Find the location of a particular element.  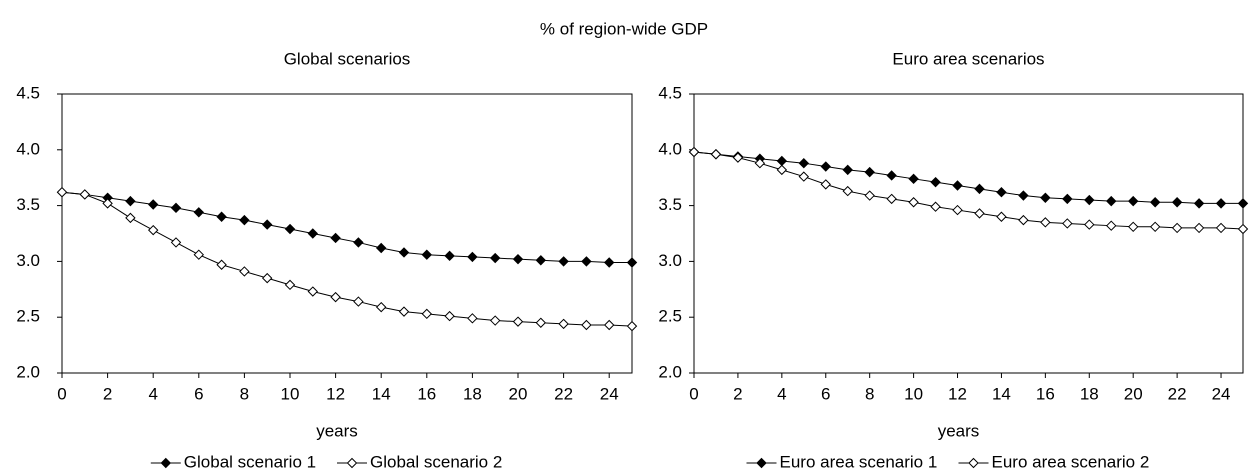

x-tick-label: 10 is located at coordinates (913, 393).